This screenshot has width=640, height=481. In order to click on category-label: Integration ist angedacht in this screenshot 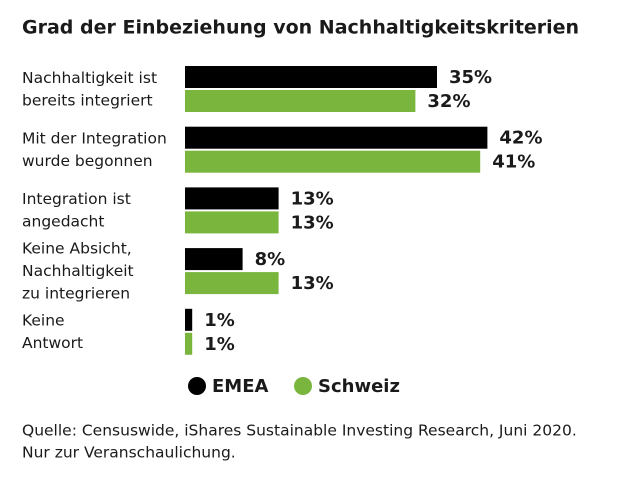, I will do `click(76, 210)`.